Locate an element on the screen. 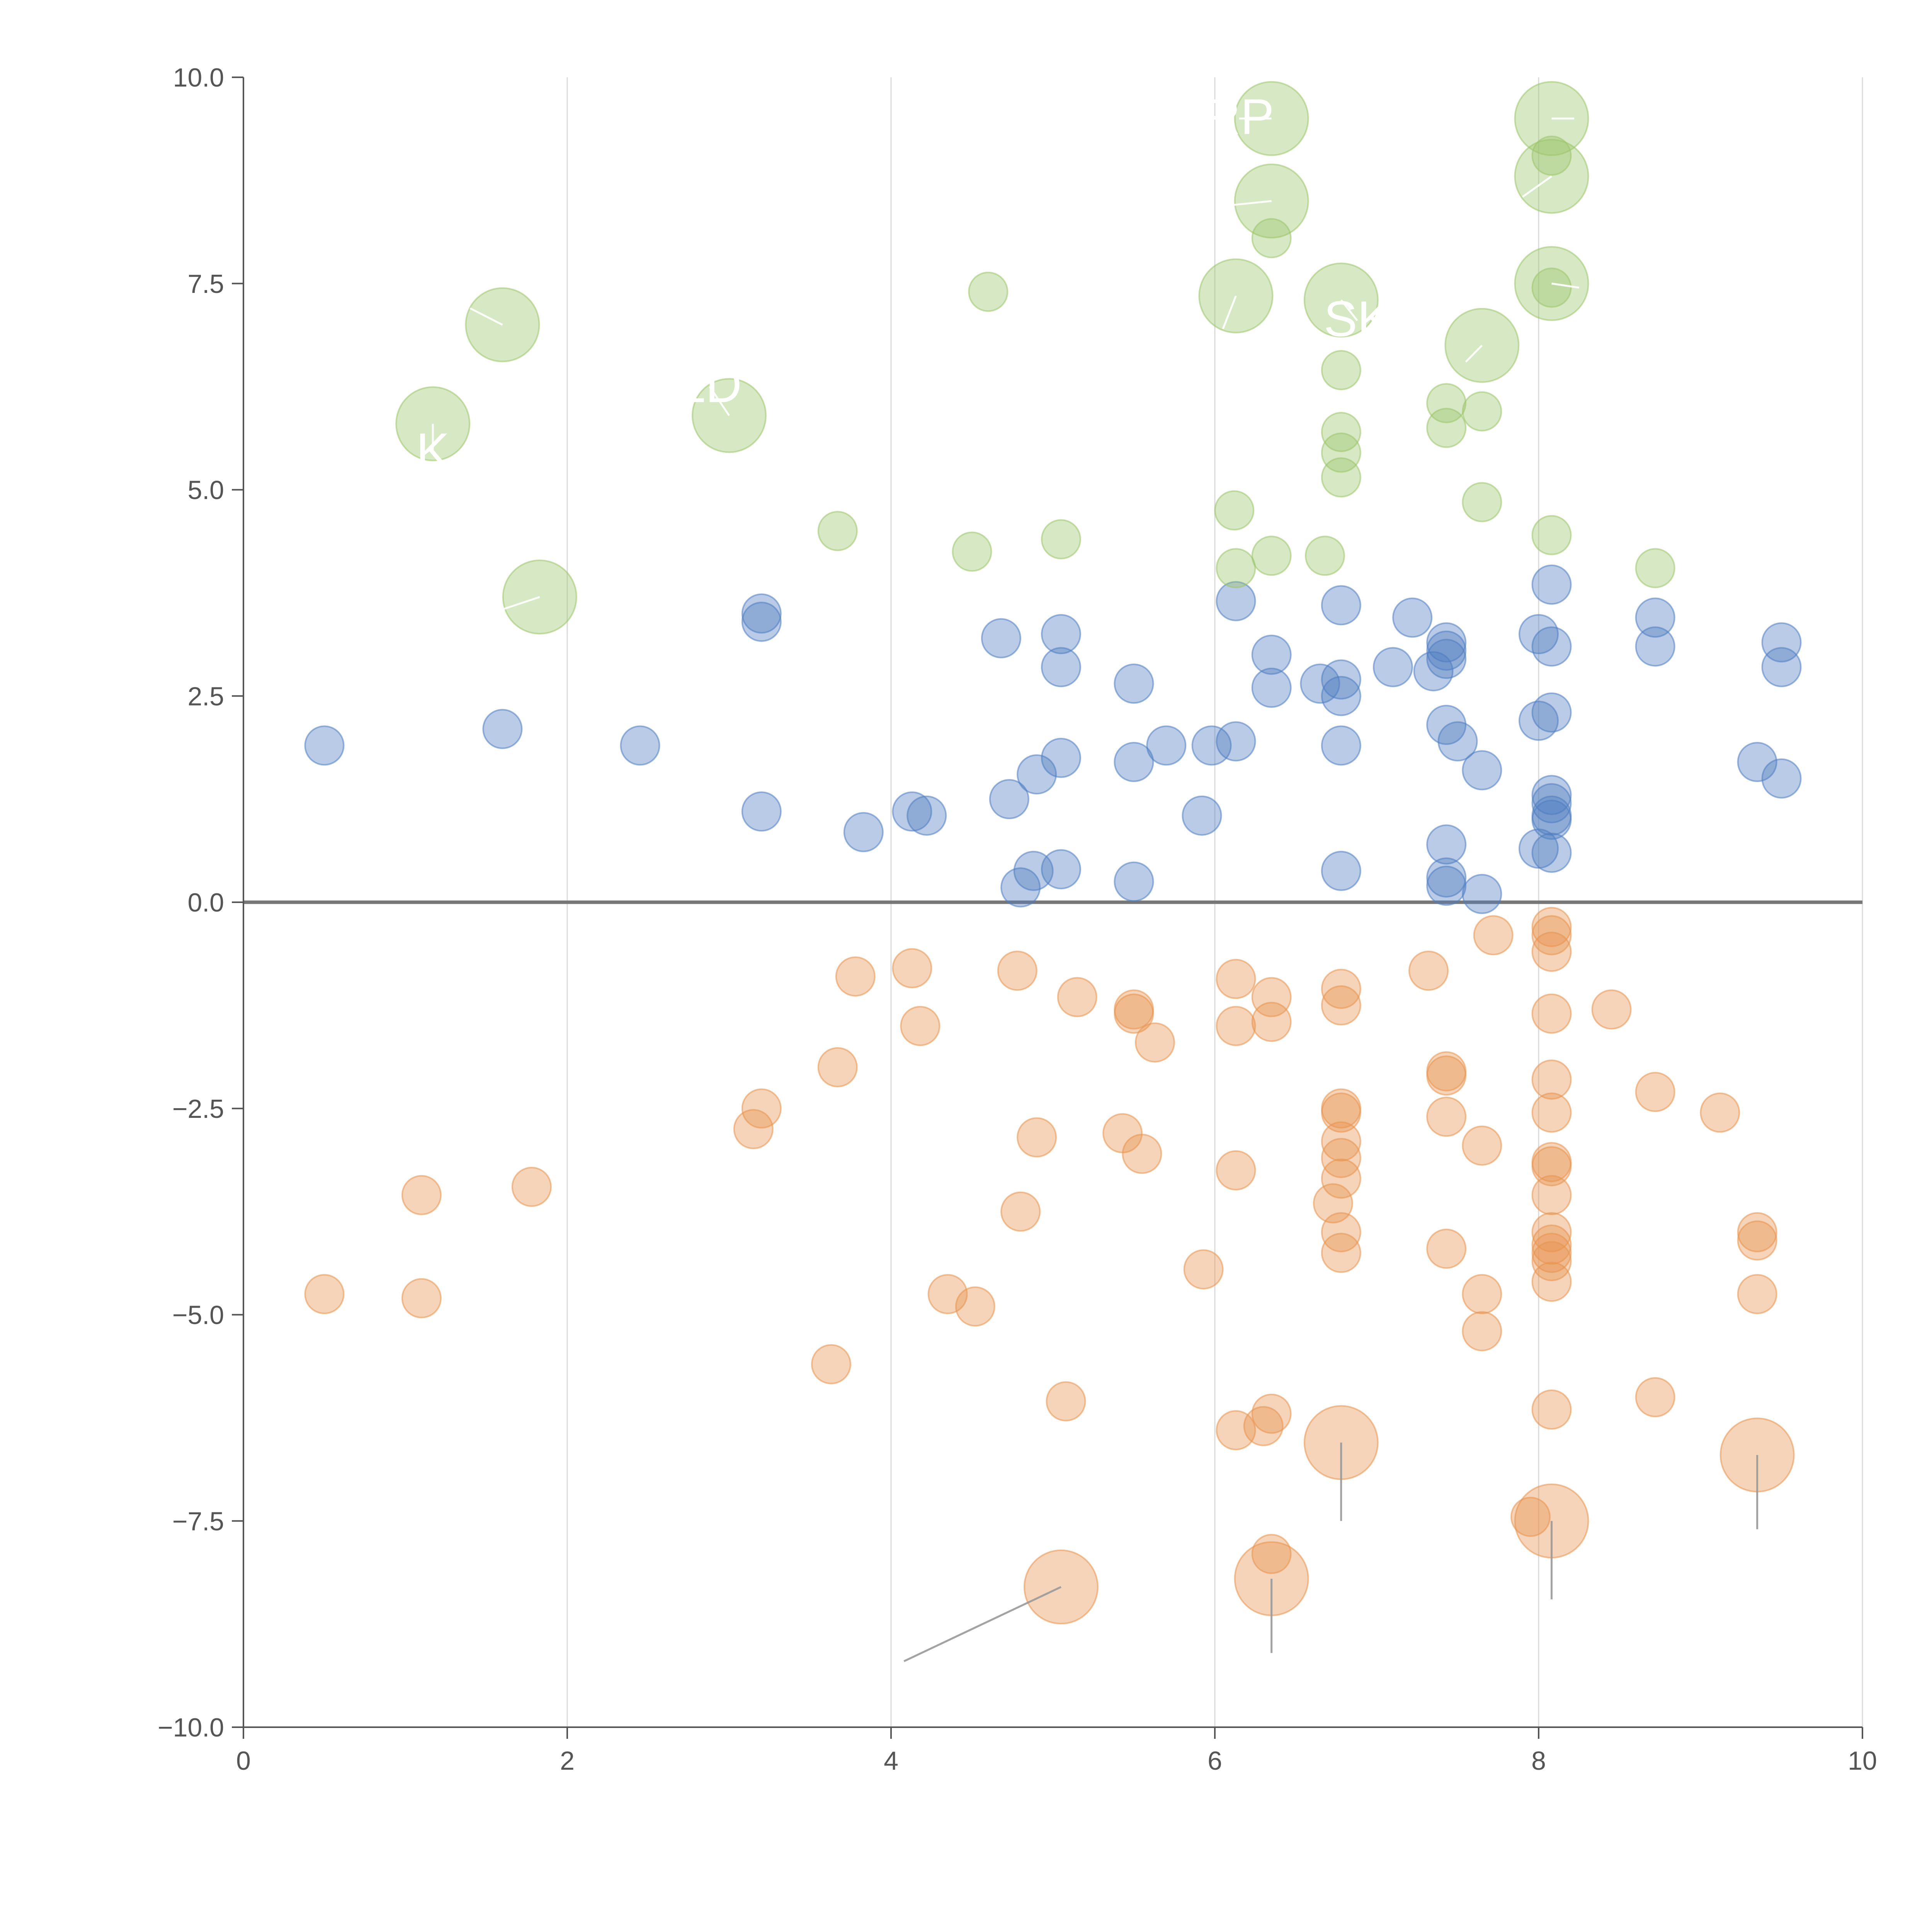  y-tick-label: 2.5 is located at coordinates (205, 696).